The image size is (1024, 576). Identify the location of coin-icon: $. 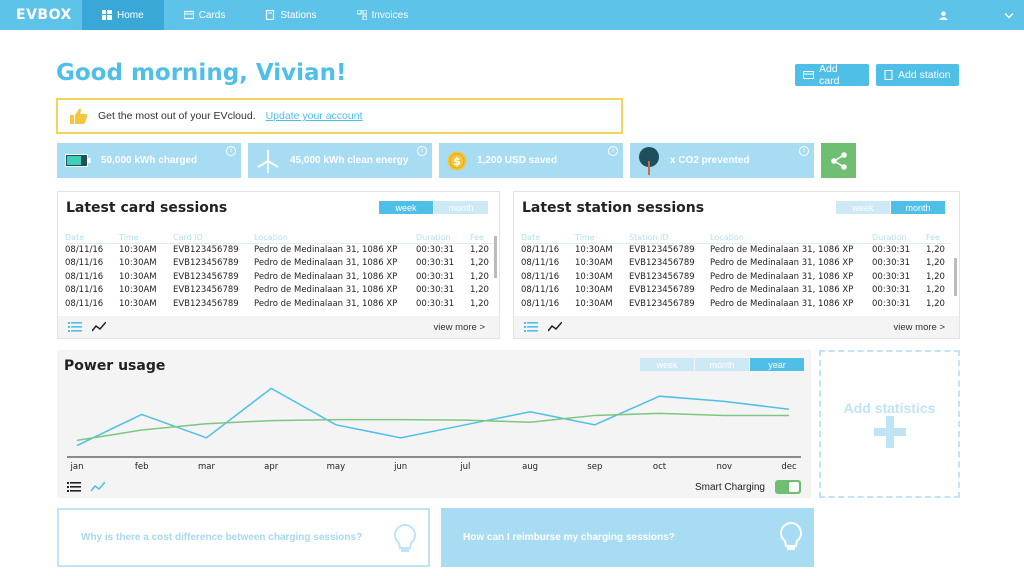
(457, 160).